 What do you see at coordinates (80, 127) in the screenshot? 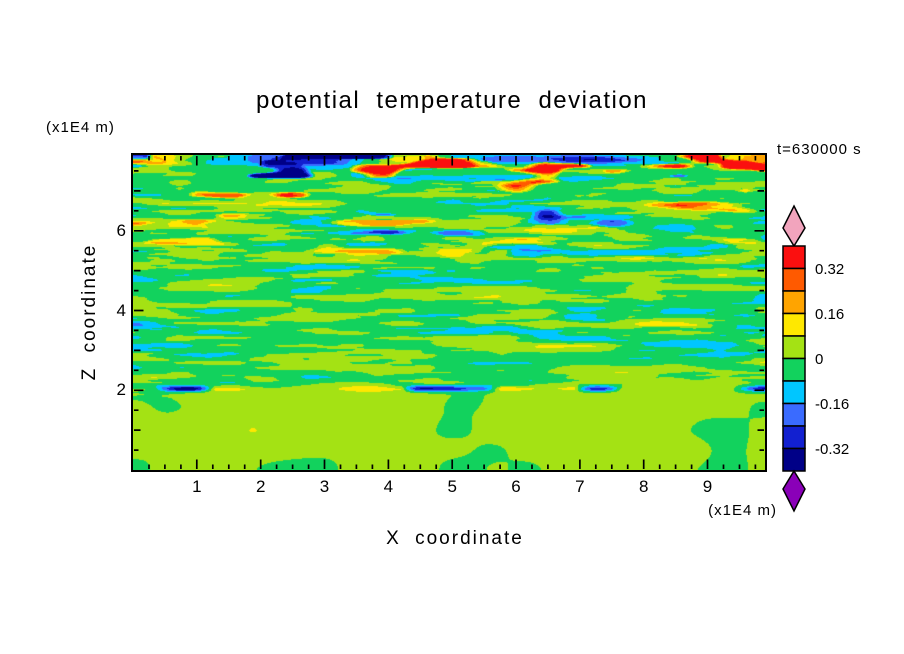
I see `y-axis-unit-label: (x1E4 m)` at bounding box center [80, 127].